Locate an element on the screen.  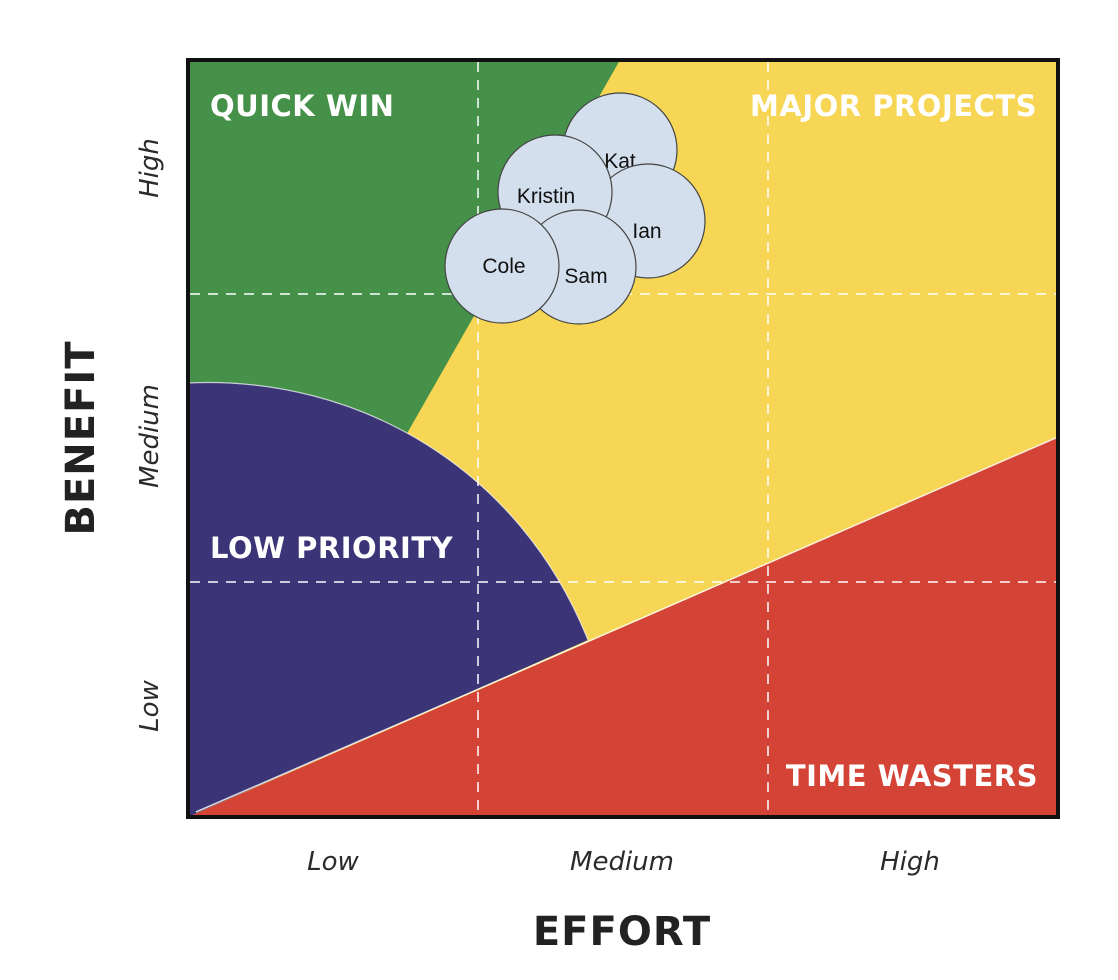
y-axis-ticks: High Medium Low is located at coordinates (150, 435).